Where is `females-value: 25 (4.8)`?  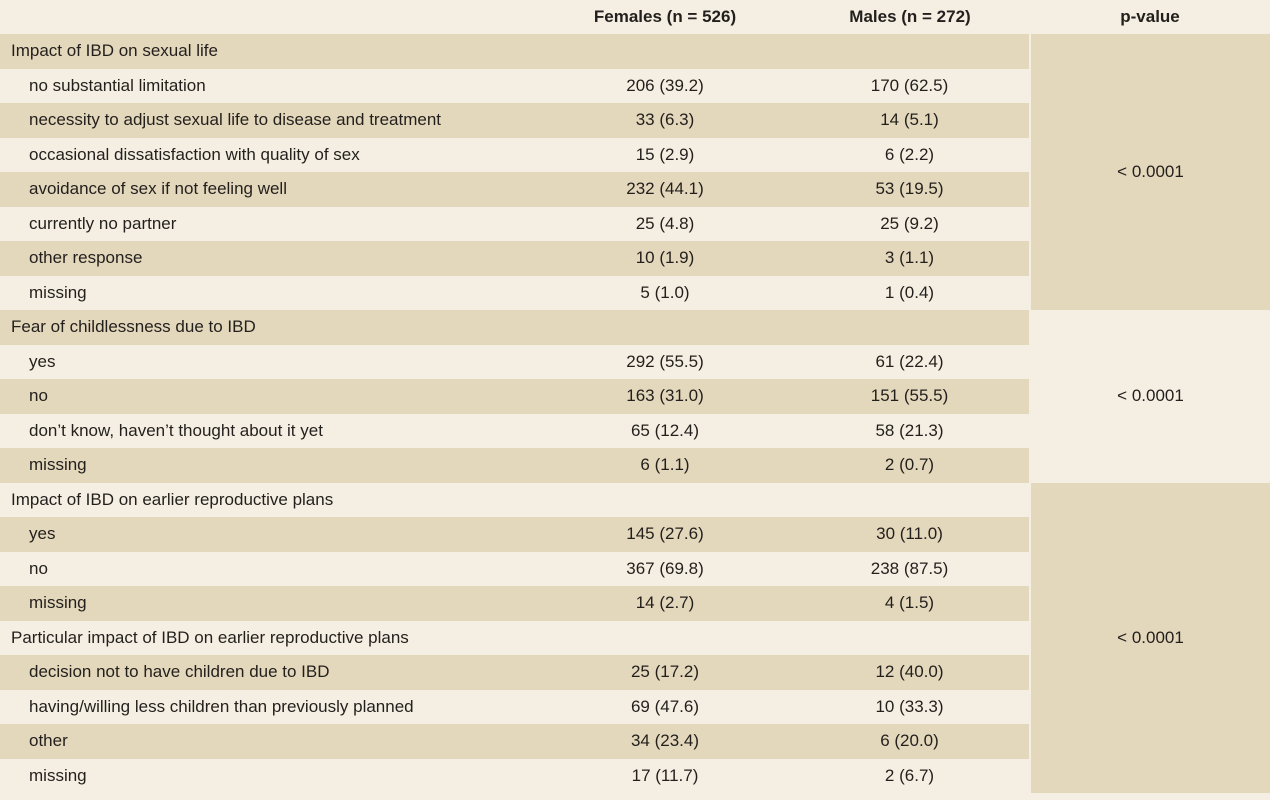
females-value: 25 (4.8) is located at coordinates (665, 223).